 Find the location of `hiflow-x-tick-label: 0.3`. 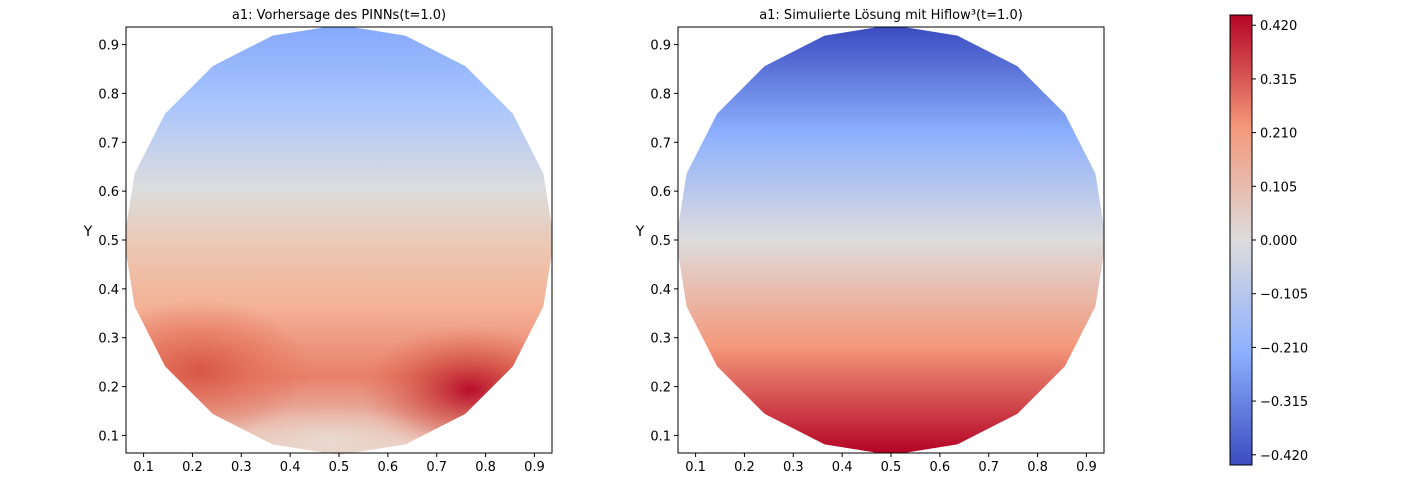

hiflow-x-tick-label: 0.3 is located at coordinates (793, 467).